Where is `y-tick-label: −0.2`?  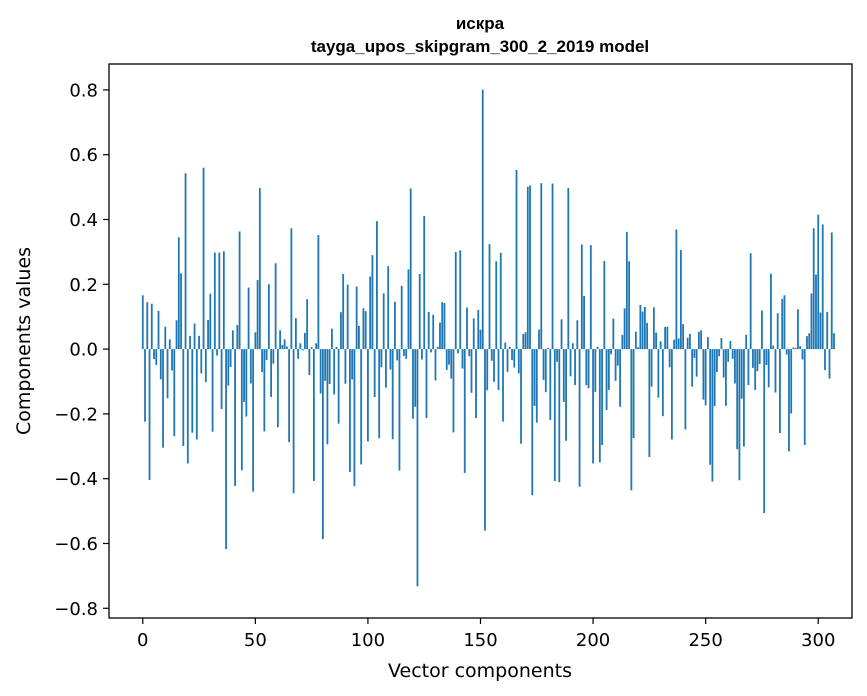
y-tick-label: −0.2 is located at coordinates (76, 414).